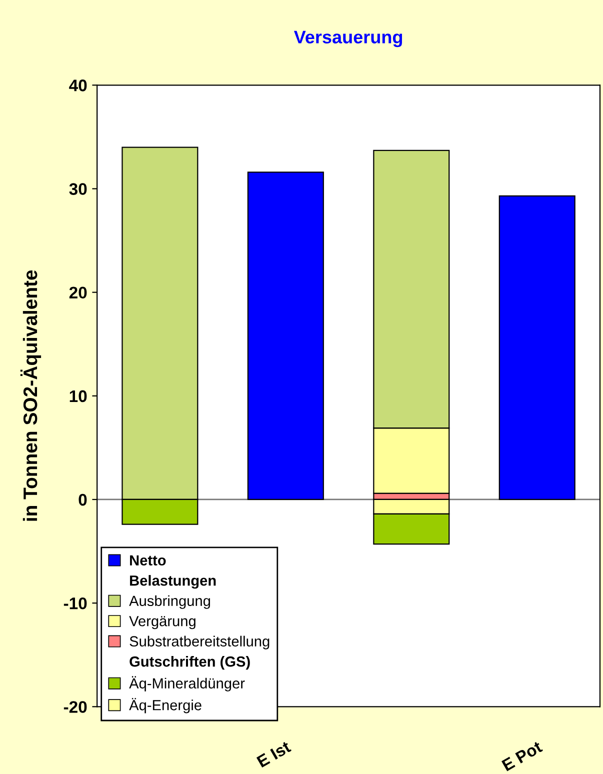  Describe the element at coordinates (78, 292) in the screenshot. I see `y-tick-label: 20` at that location.